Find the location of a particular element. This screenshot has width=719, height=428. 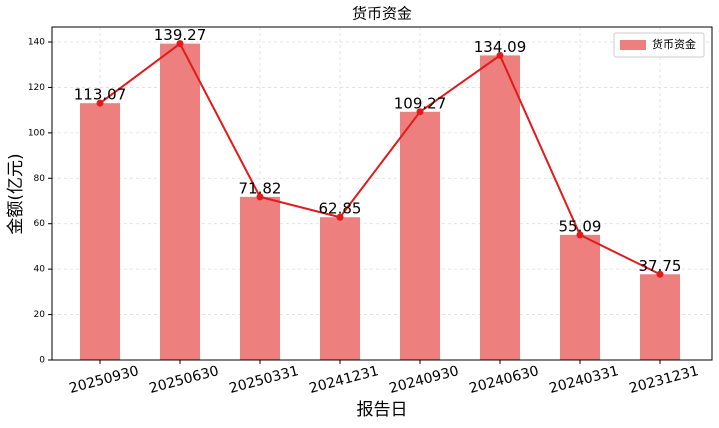

y-tick-label: 120 is located at coordinates (36, 88).